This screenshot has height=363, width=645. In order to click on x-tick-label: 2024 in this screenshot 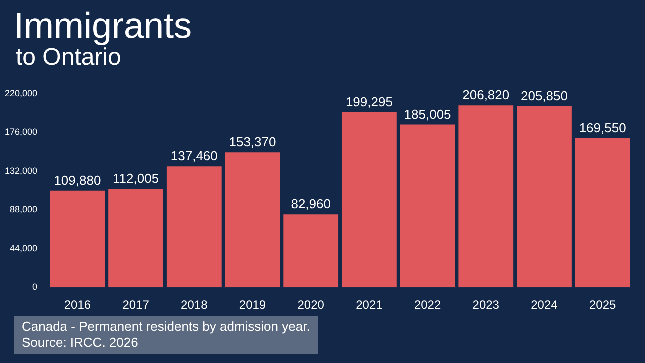, I will do `click(544, 305)`.